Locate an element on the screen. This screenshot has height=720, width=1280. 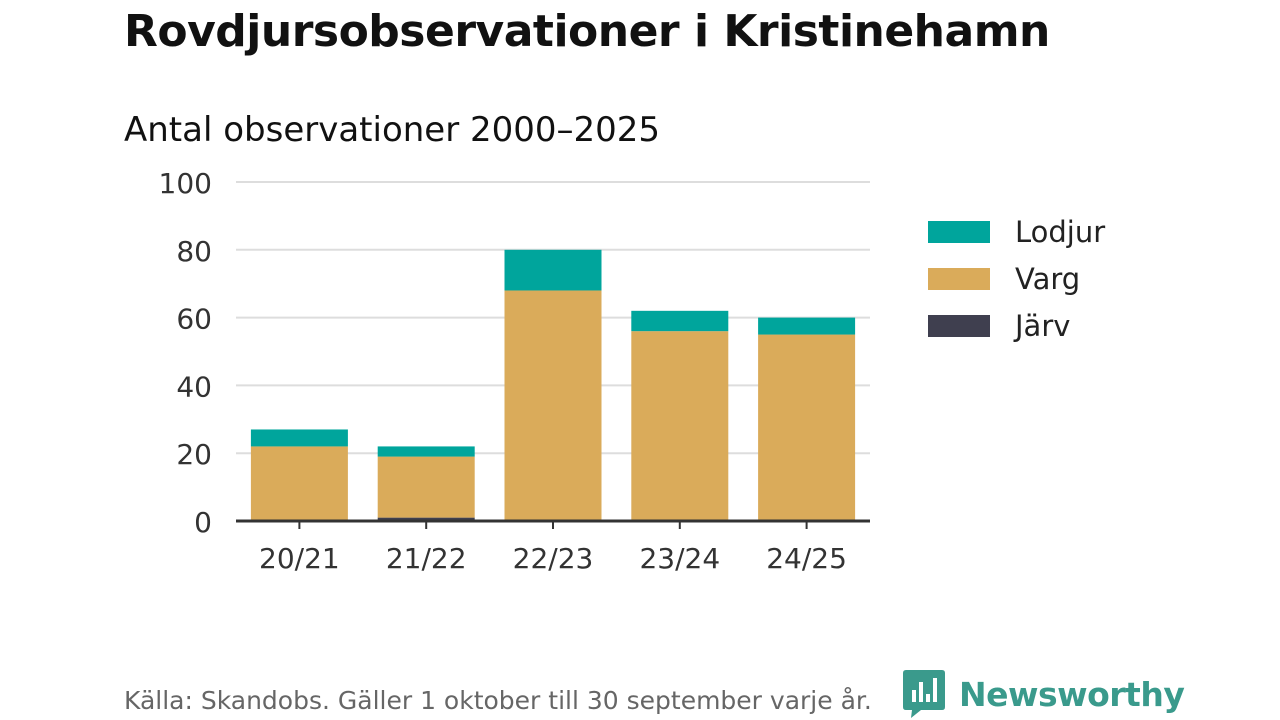
x-tick-label: 24/25 is located at coordinates (806, 558).